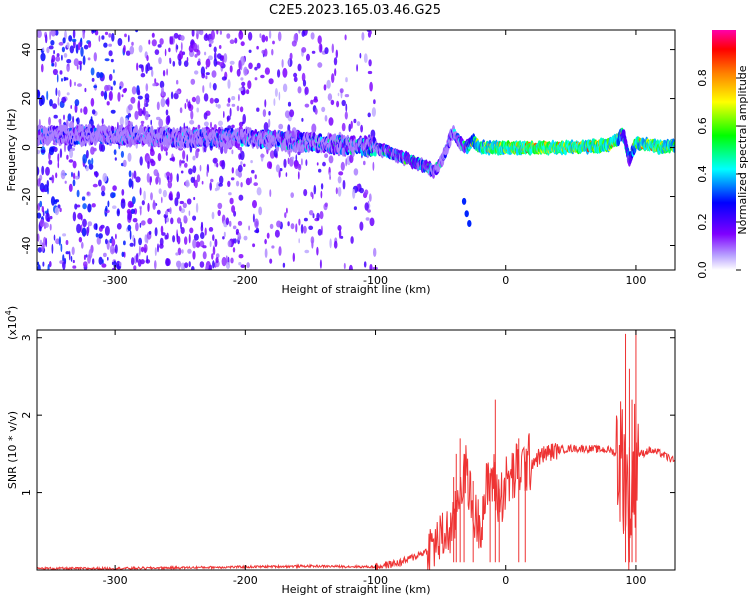 The width and height of the screenshot is (750, 600). I want to click on x-tick-label: -100, so click(375, 580).